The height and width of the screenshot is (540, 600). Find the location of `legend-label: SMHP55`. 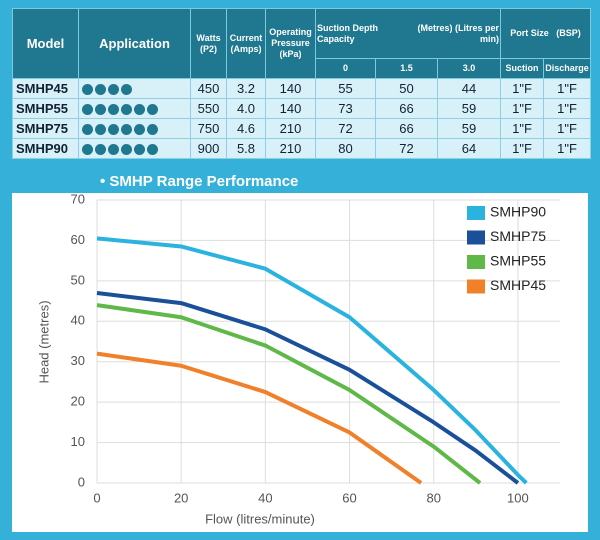

legend-label: SMHP55 is located at coordinates (518, 261).